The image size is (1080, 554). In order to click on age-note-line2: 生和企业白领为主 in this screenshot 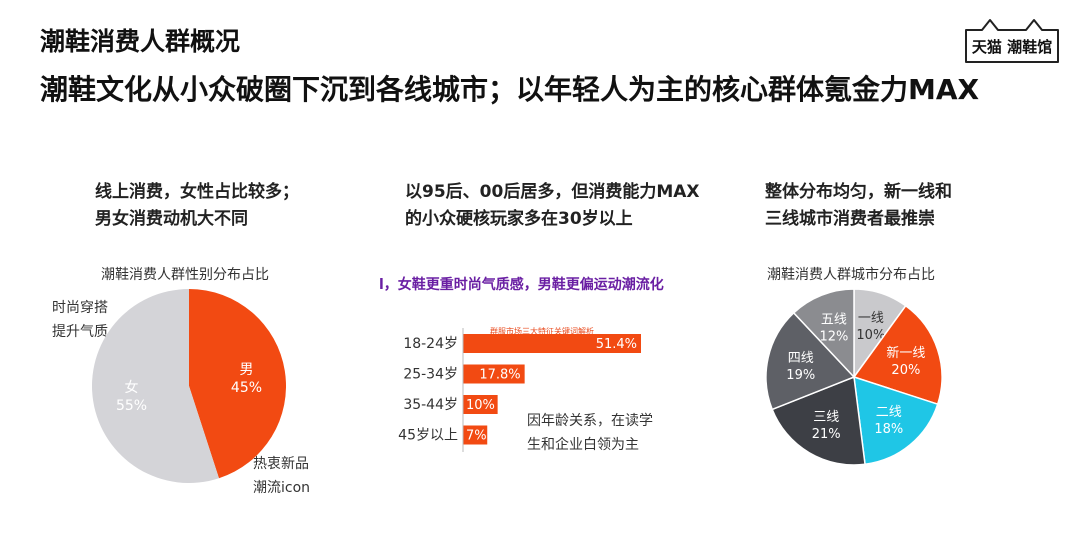, I will do `click(583, 445)`.